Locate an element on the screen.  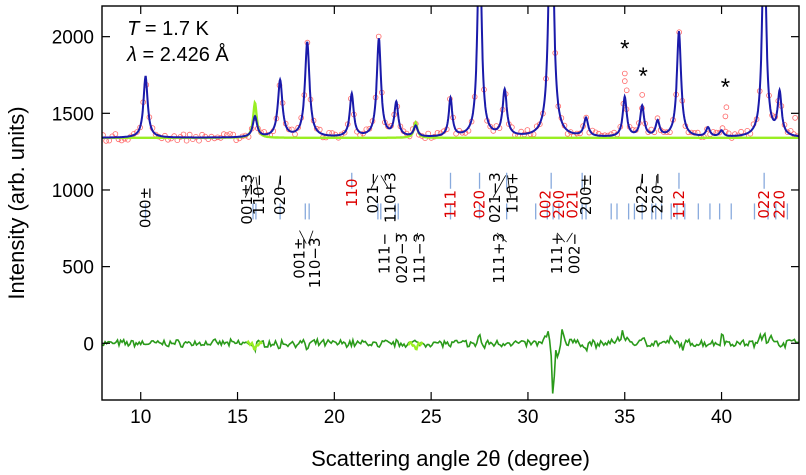
reflection-label: 020−3 is located at coordinates (402, 258).